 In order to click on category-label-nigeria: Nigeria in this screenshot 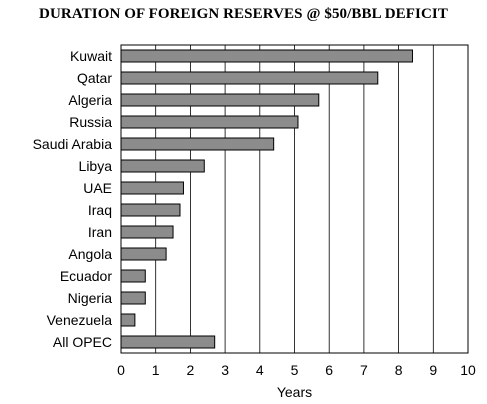, I will do `click(90, 298)`.